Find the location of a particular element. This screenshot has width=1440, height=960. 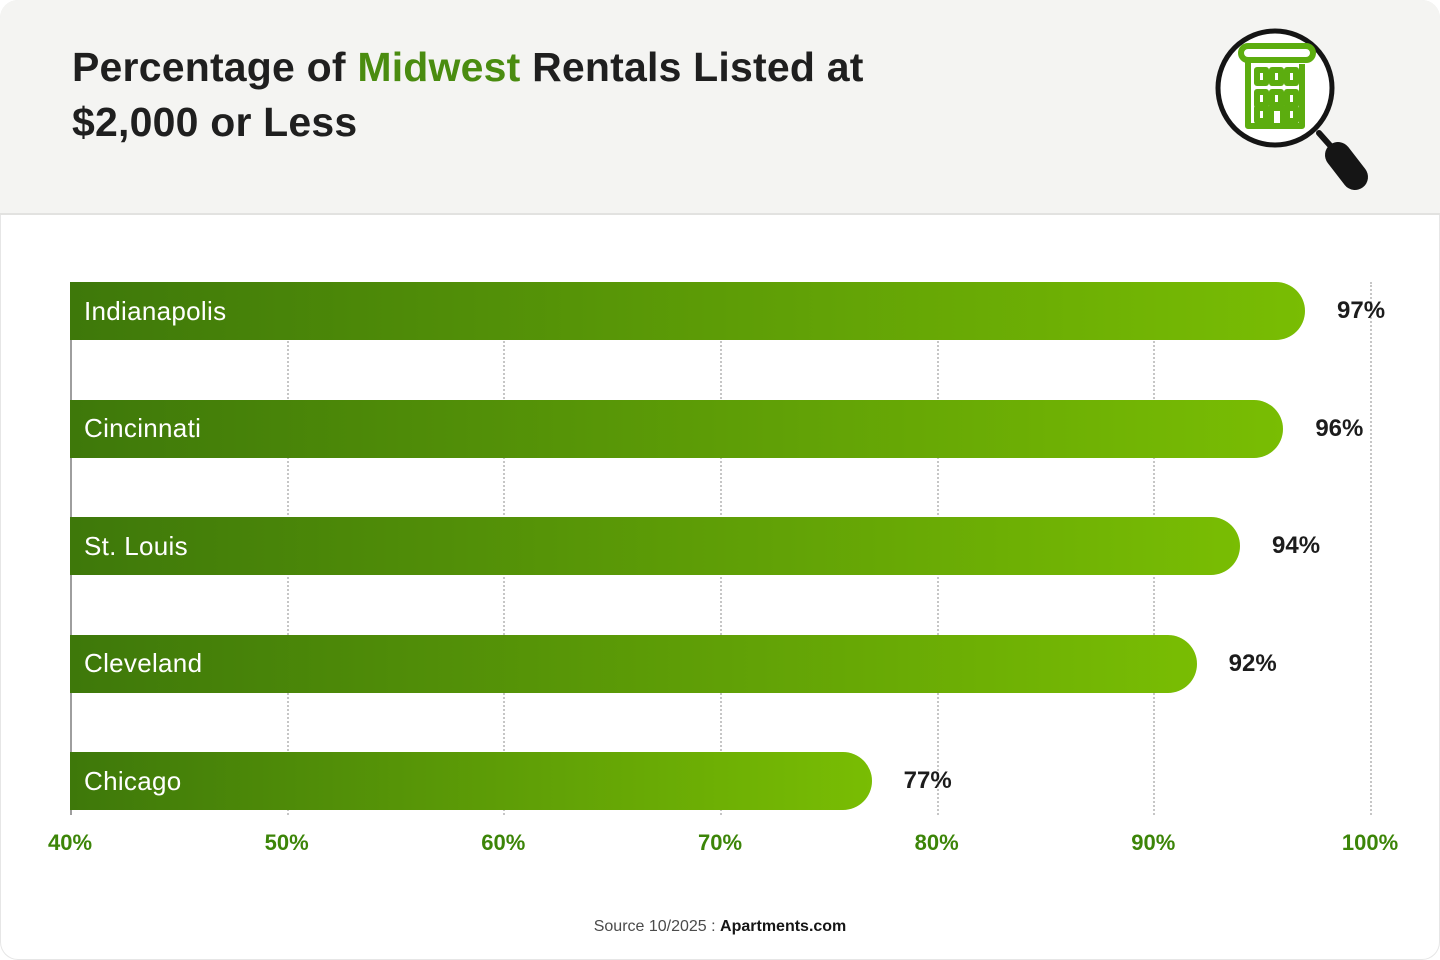

bar-category-label: Chicago is located at coordinates (133, 780).